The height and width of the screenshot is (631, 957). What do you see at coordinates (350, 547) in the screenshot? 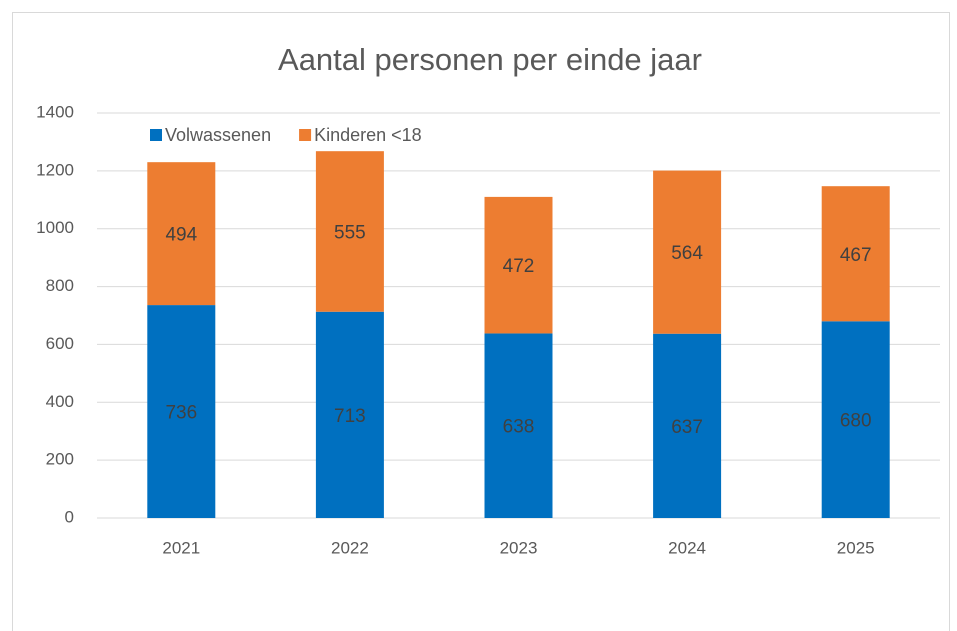
I see `x-tick-label: 2022` at bounding box center [350, 547].